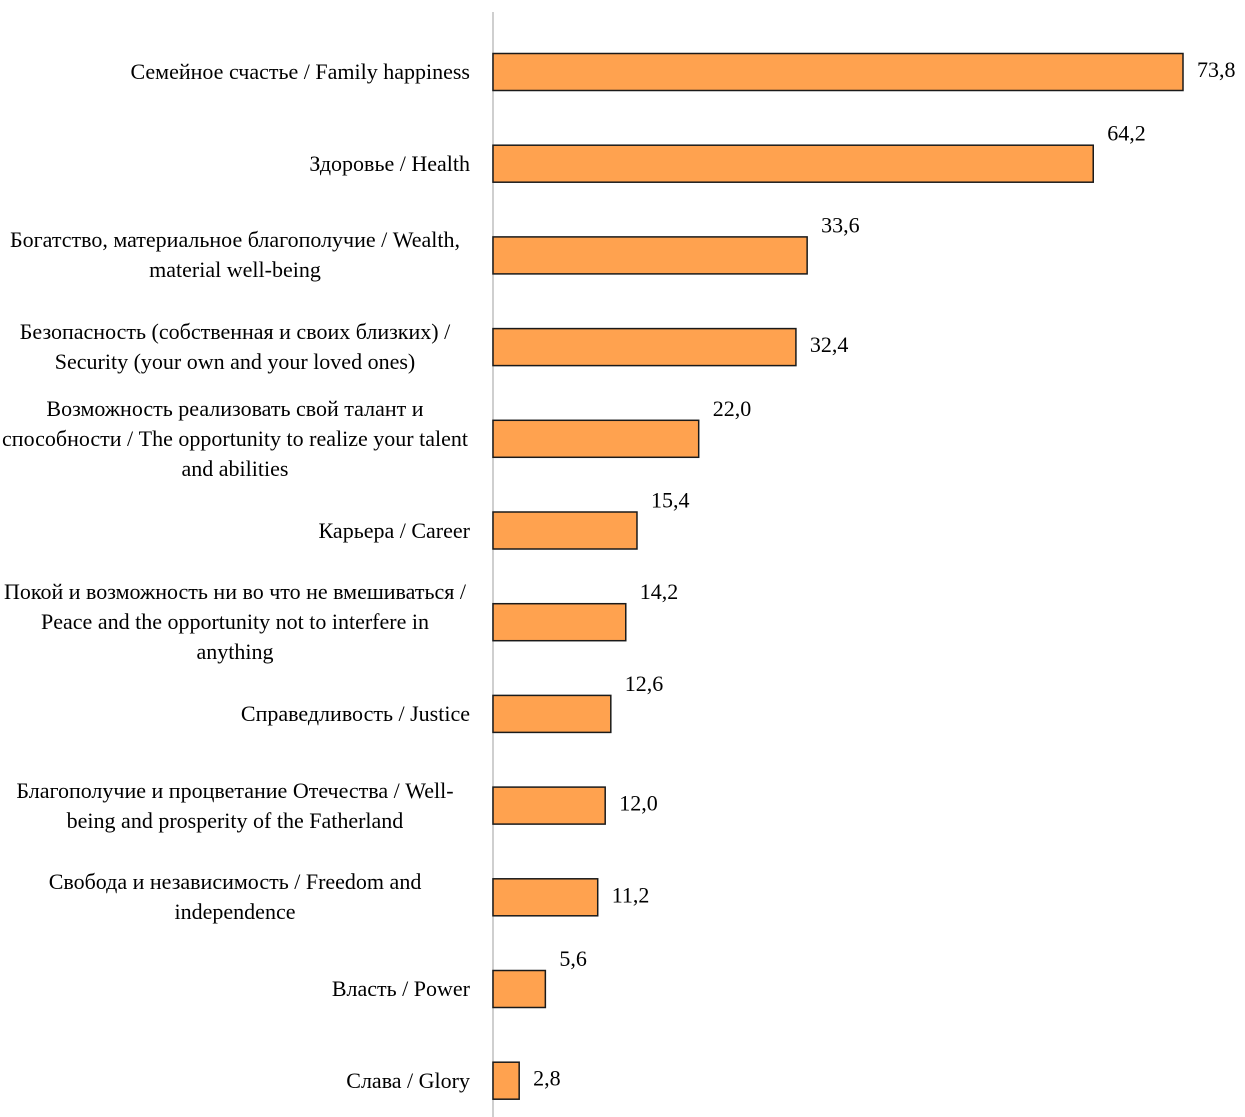 The width and height of the screenshot is (1245, 1117). Describe the element at coordinates (547, 1078) in the screenshot. I see `value-label: 2,8` at that location.